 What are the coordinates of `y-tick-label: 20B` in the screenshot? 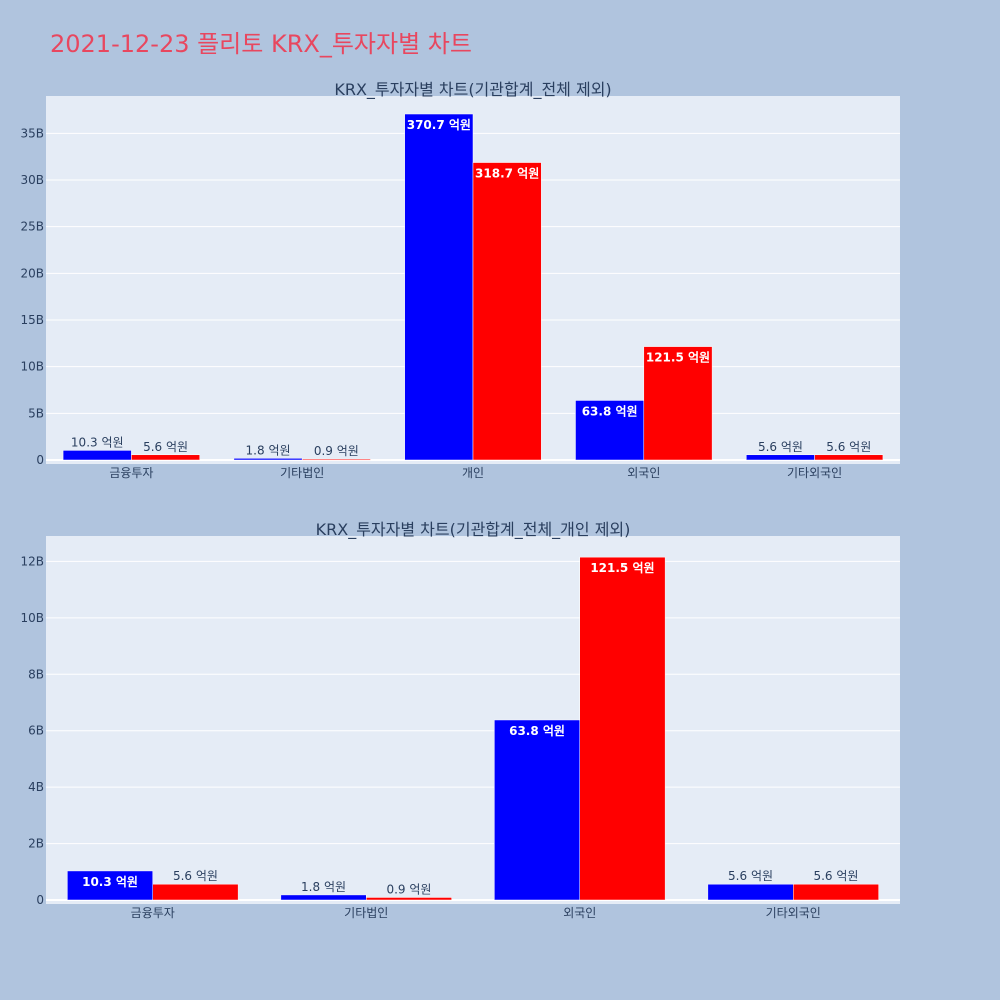 It's located at (32, 273).